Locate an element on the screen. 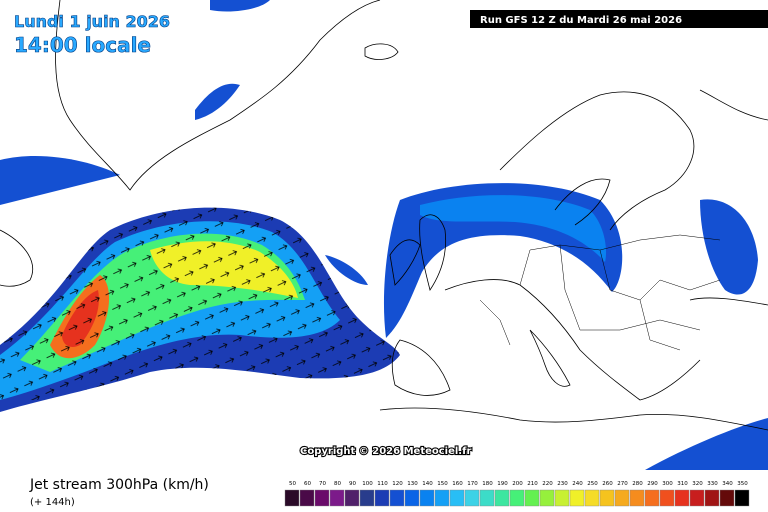 This screenshot has width=768, height=512. scale-label: 60 is located at coordinates (307, 484).